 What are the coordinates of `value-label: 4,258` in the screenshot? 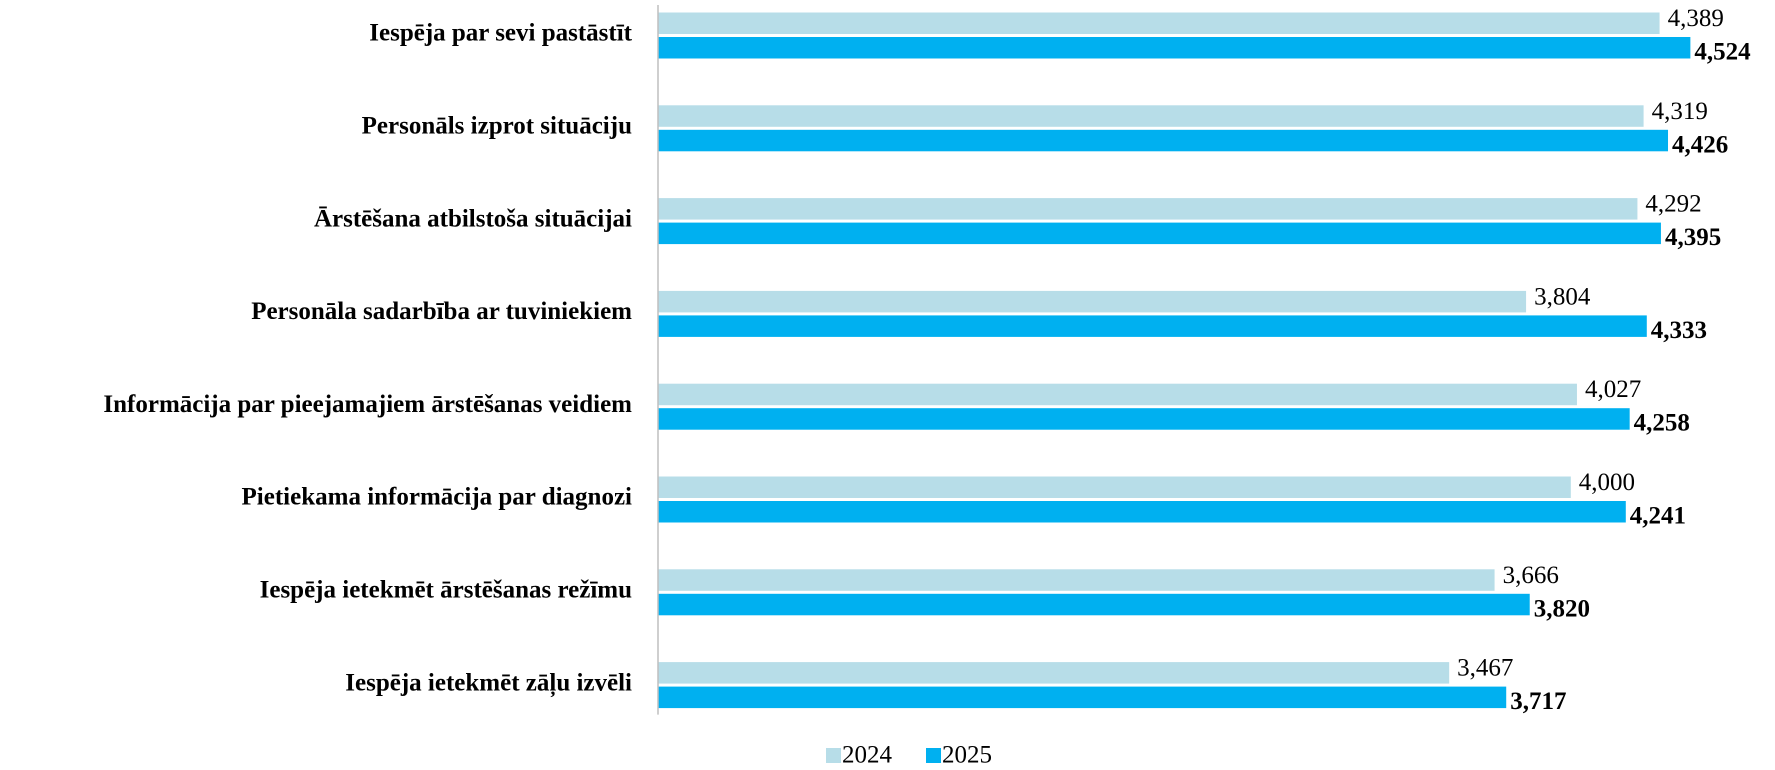 It's located at (1662, 423).